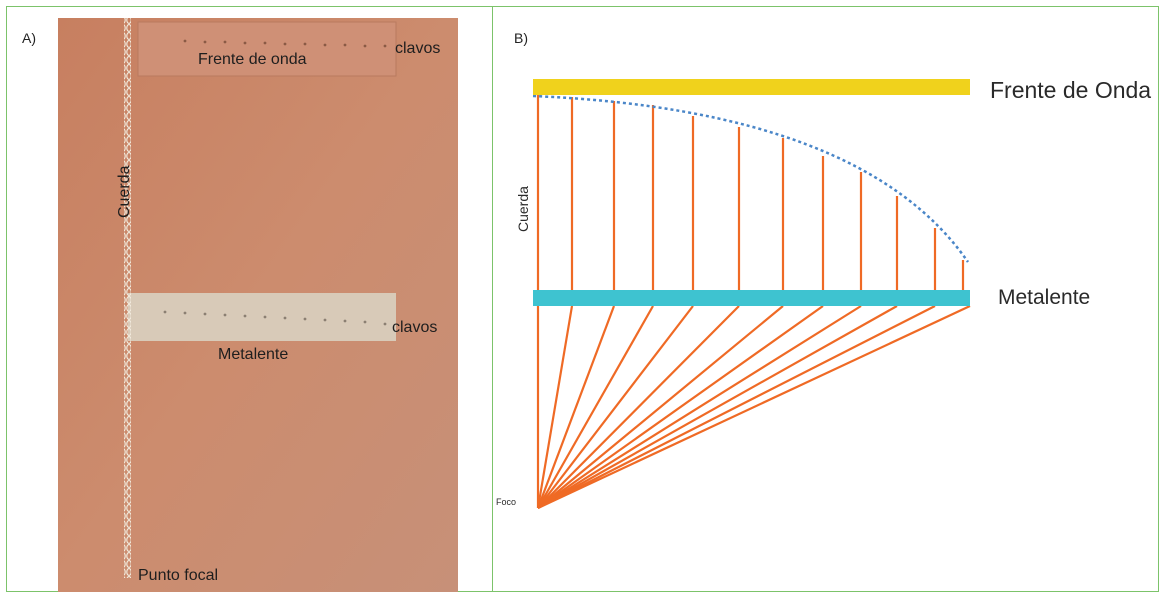 This screenshot has height=596, width=1163. What do you see at coordinates (1070, 90) in the screenshot?
I see `label-wavefront: Frente de Onda` at bounding box center [1070, 90].